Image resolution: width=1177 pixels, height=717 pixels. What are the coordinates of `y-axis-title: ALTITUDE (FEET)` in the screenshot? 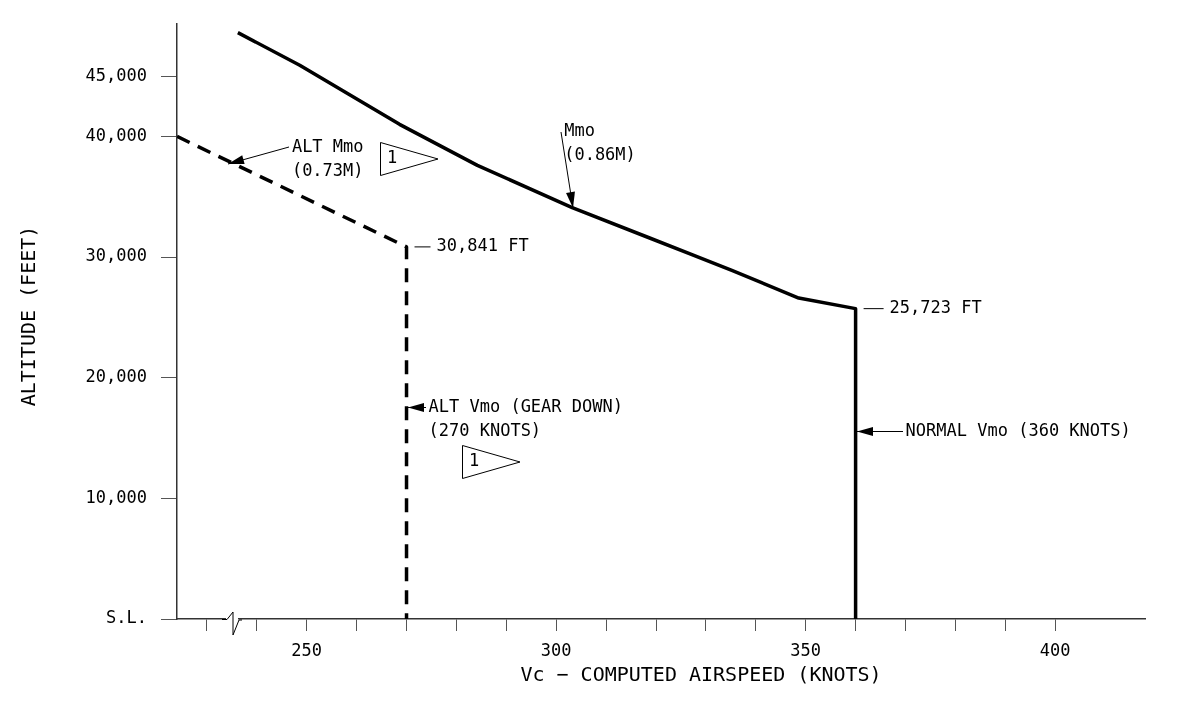 It's located at (28, 316).